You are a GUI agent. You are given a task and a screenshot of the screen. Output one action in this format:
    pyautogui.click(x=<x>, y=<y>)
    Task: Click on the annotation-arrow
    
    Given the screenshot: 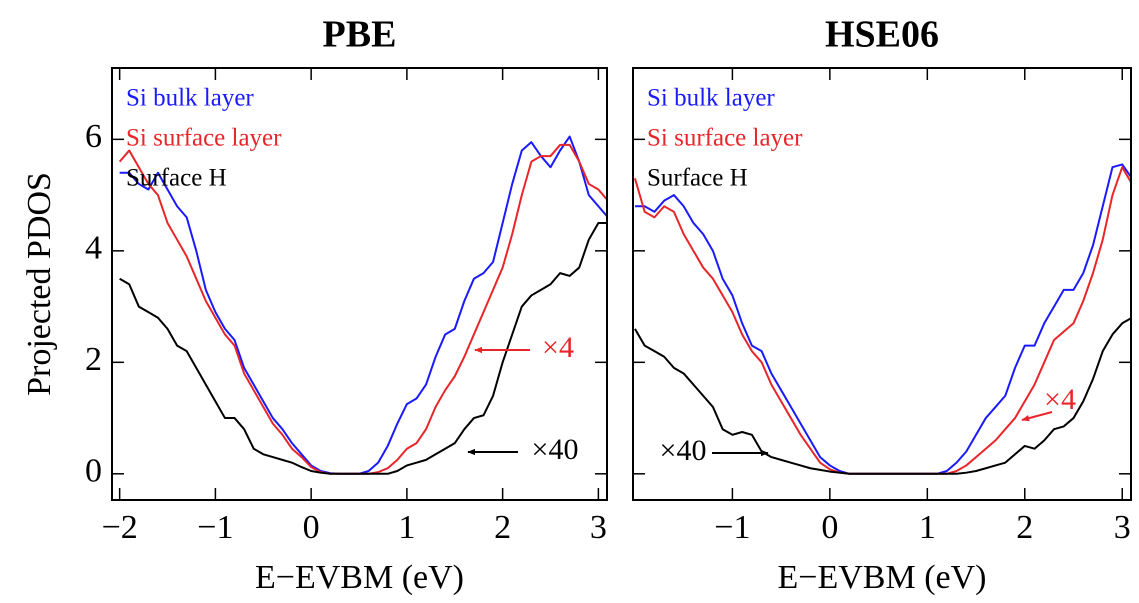 What is the action you would take?
    pyautogui.click(x=1037, y=416)
    